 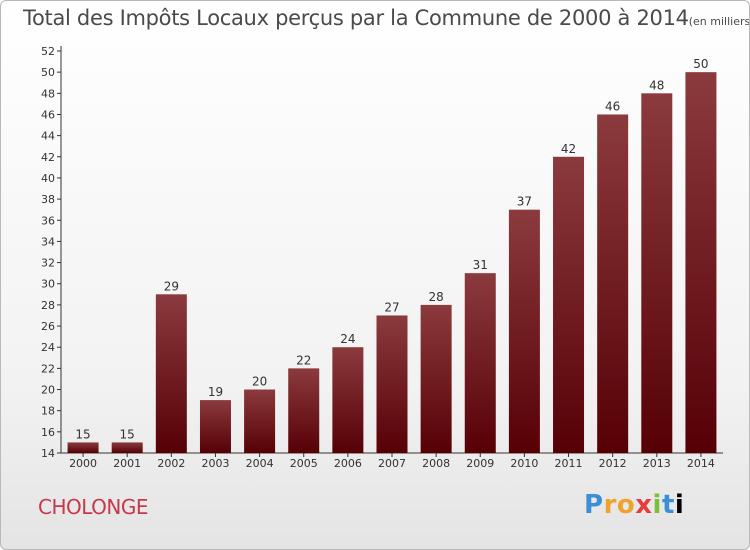 What do you see at coordinates (569, 304) in the screenshot?
I see `bar-2011` at bounding box center [569, 304].